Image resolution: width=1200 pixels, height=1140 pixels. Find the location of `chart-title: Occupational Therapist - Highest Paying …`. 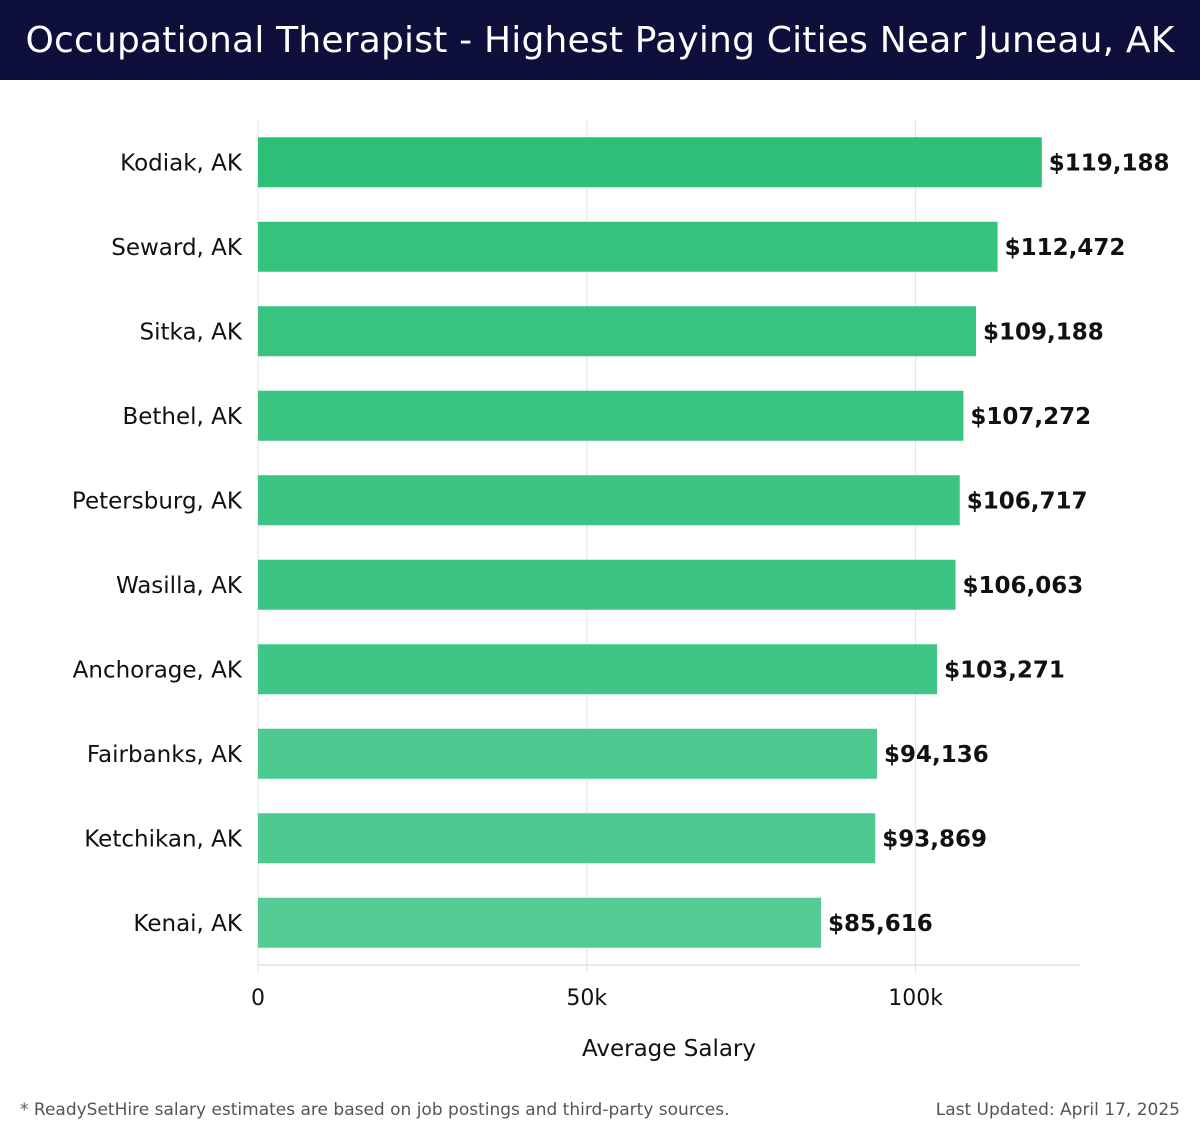

chart-title: Occupational Therapist - Highest Paying … is located at coordinates (600, 40).